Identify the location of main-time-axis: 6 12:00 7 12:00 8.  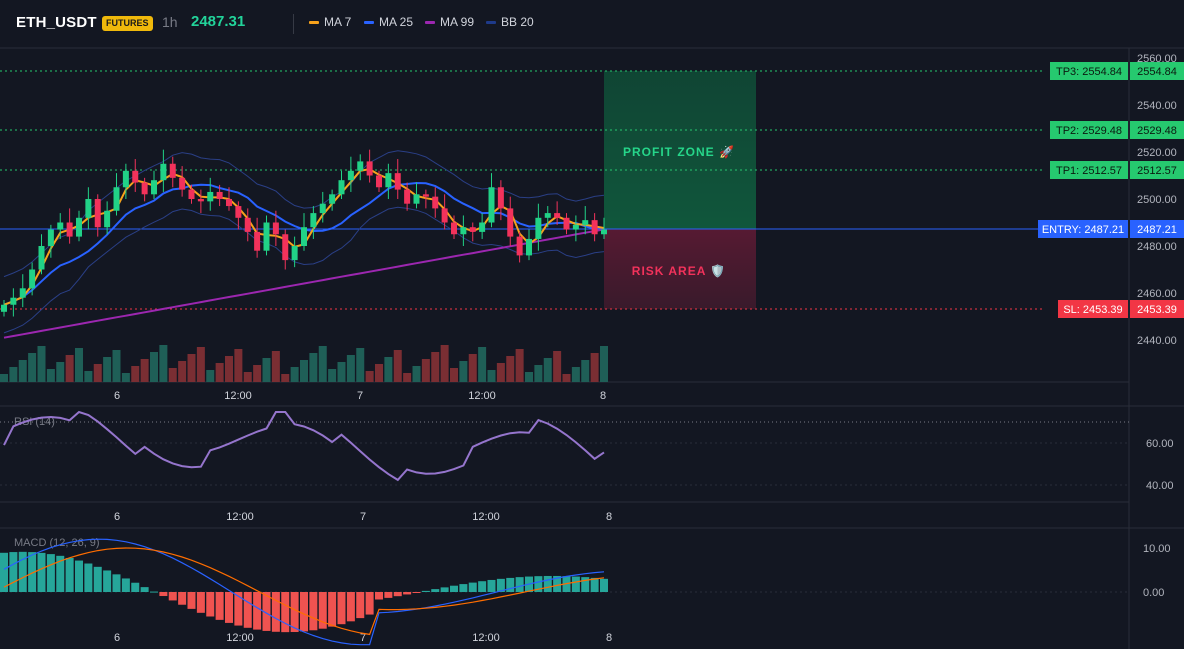
(360, 396).